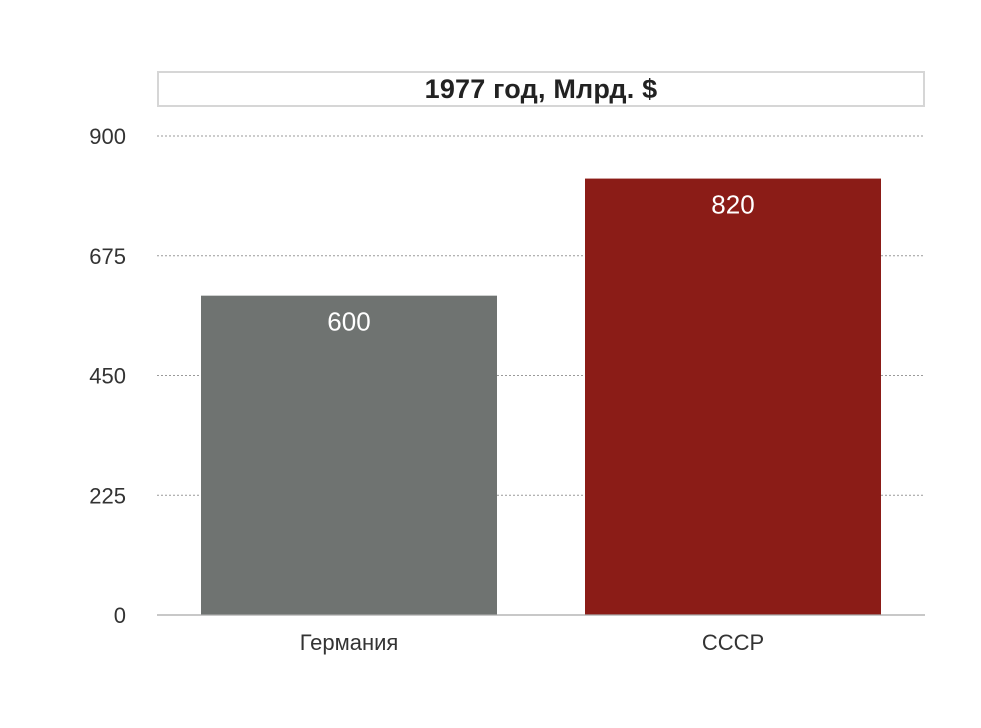 The height and width of the screenshot is (728, 981). I want to click on x-category-label: СССР, so click(733, 642).